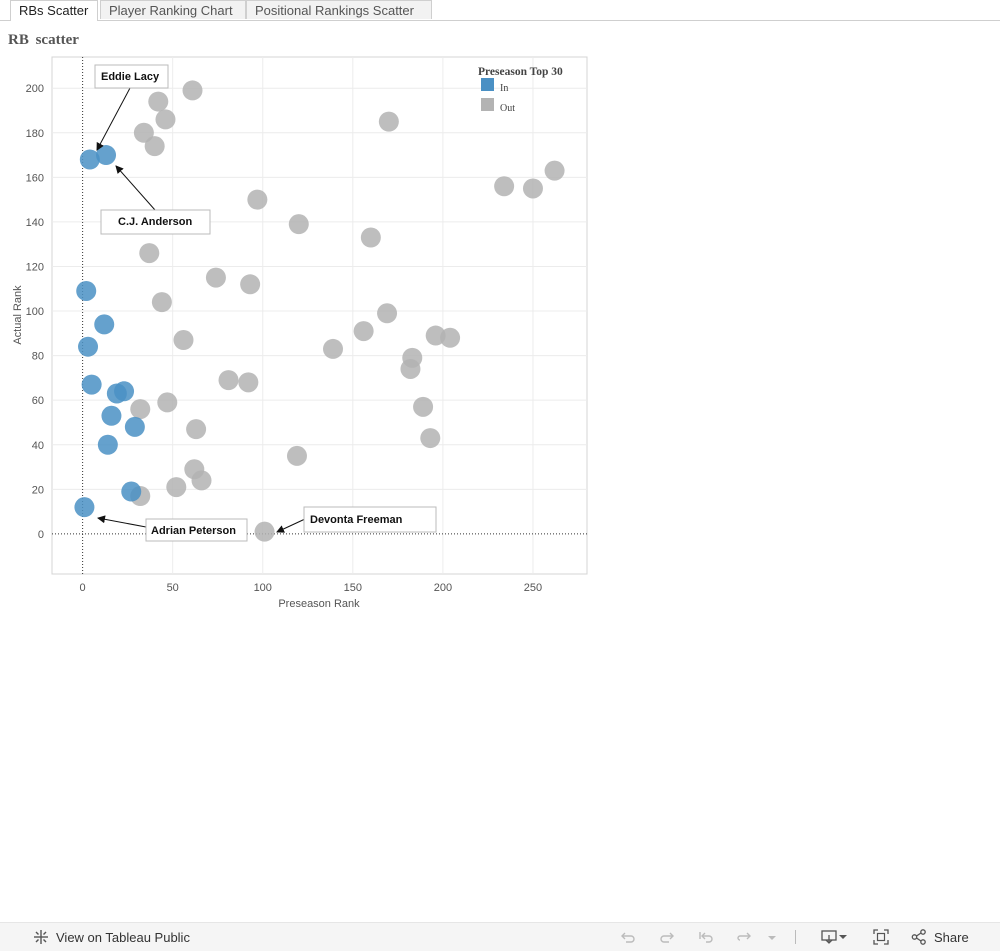 This screenshot has height=951, width=1000. What do you see at coordinates (54, 10) in the screenshot?
I see `tab-rbs-scatter: RBs Scatter` at bounding box center [54, 10].